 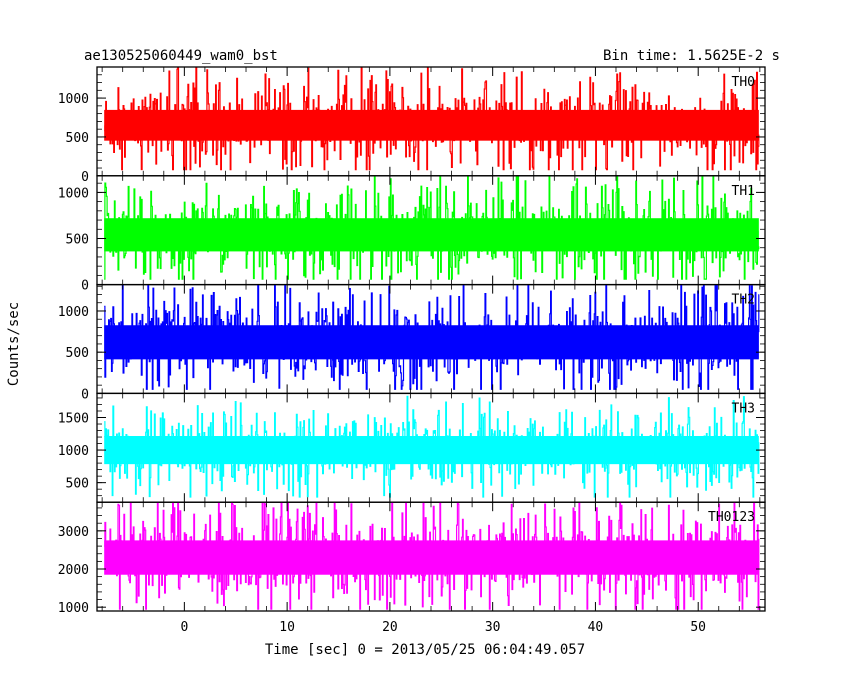 I want to click on panel-th0123: 1000 2000 3000 TH0123, so click(x=412, y=558).